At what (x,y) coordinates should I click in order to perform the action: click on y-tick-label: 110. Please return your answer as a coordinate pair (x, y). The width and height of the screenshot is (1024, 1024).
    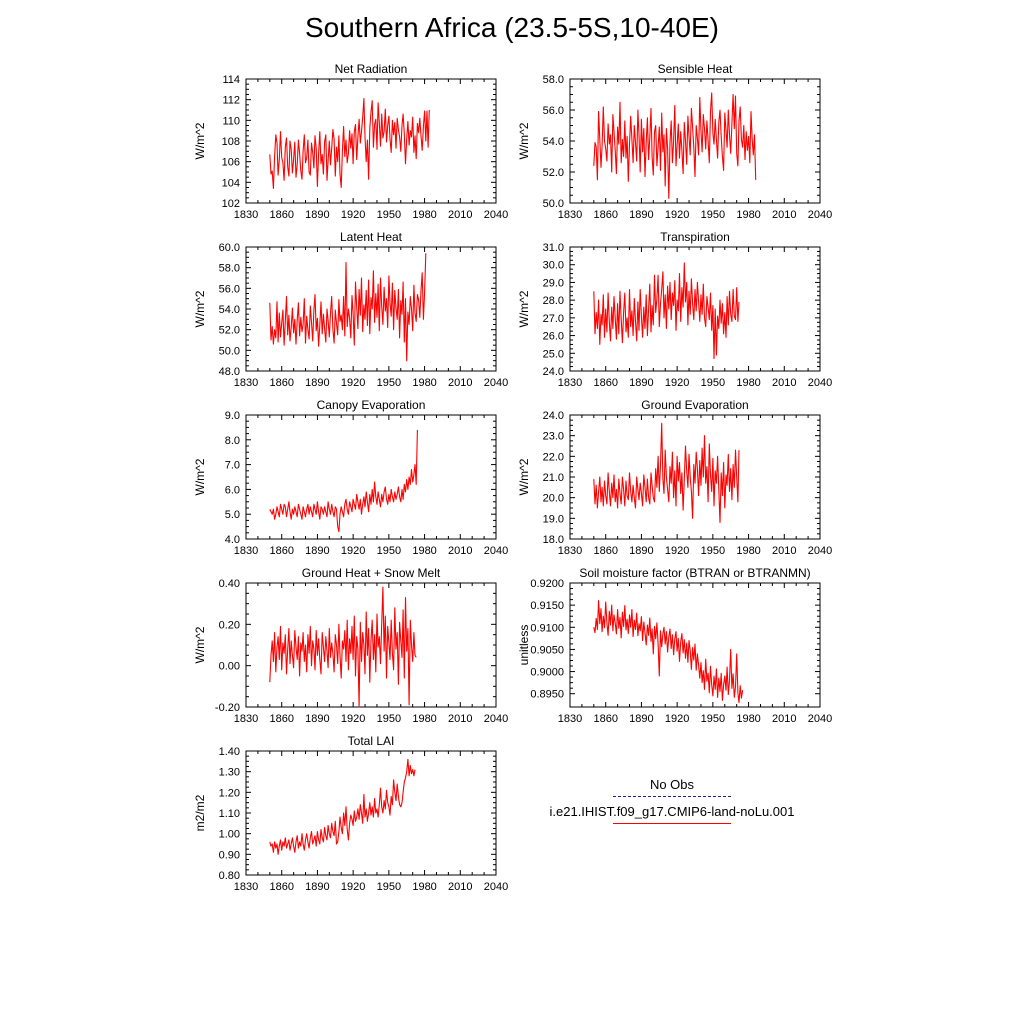
    Looking at the image, I should click on (231, 121).